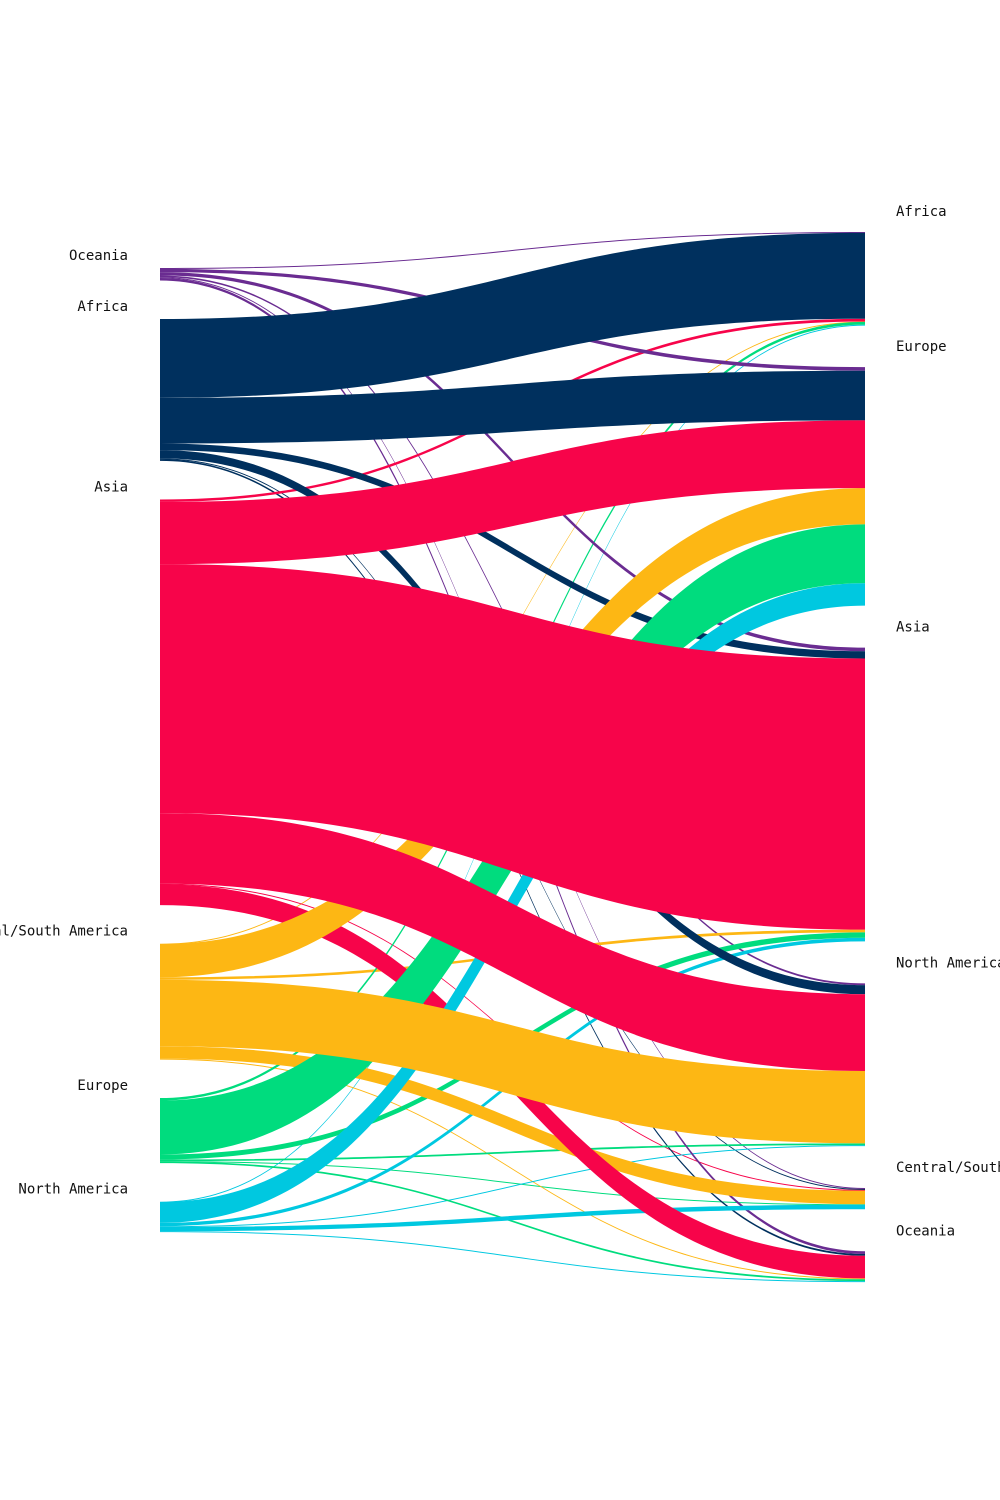 The image size is (1000, 1500). Describe the element at coordinates (512, 1125) in the screenshot. I see `flow-csa-to-csa` at that location.